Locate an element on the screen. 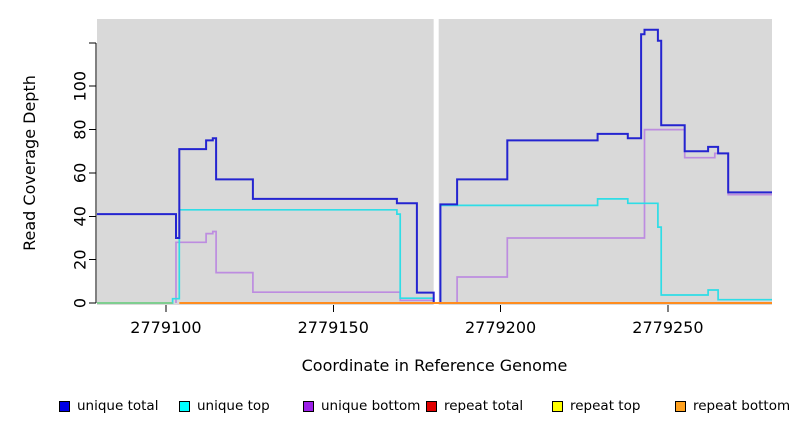 The image size is (792, 432). y-tick-label: 60 is located at coordinates (80, 173).